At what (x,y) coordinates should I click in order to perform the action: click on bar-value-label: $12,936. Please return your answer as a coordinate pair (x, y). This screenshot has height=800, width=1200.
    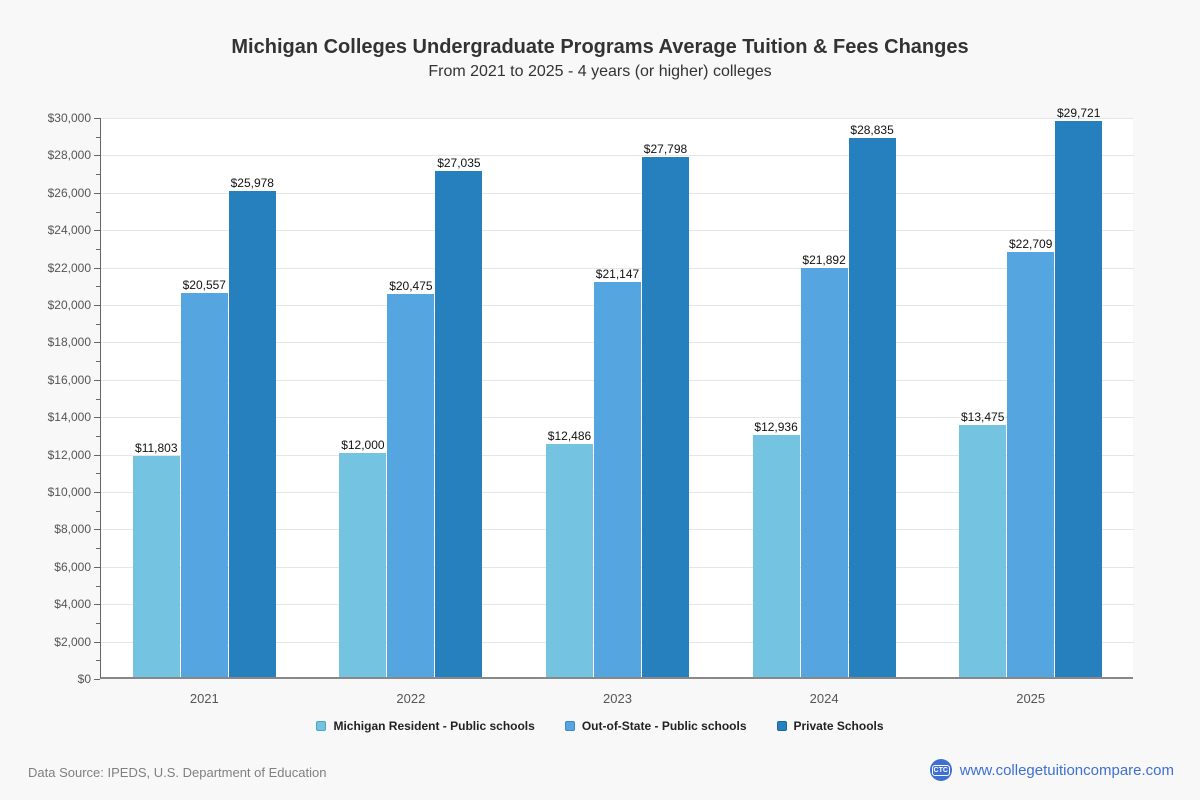
    Looking at the image, I should click on (776, 427).